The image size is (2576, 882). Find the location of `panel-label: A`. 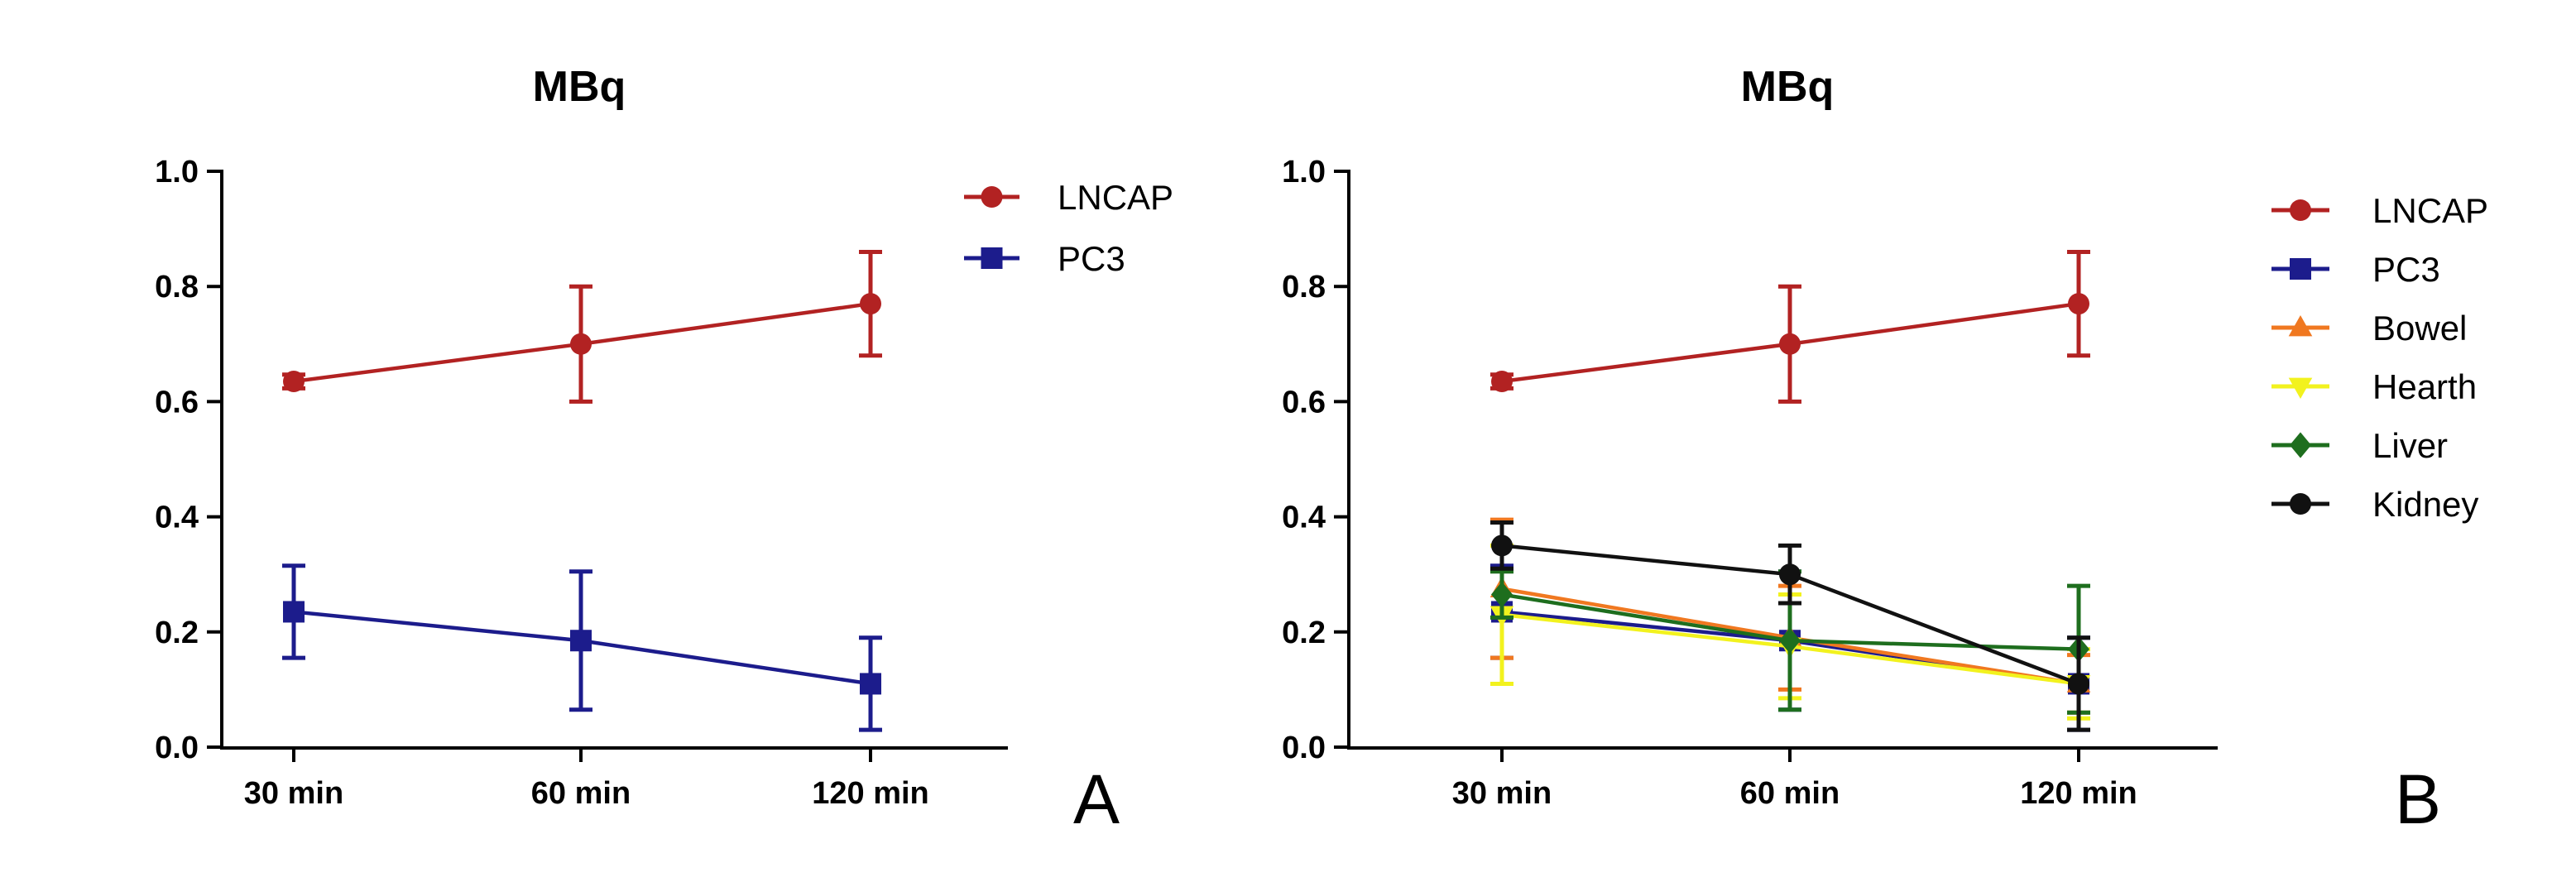

panel-label: A is located at coordinates (1097, 799).